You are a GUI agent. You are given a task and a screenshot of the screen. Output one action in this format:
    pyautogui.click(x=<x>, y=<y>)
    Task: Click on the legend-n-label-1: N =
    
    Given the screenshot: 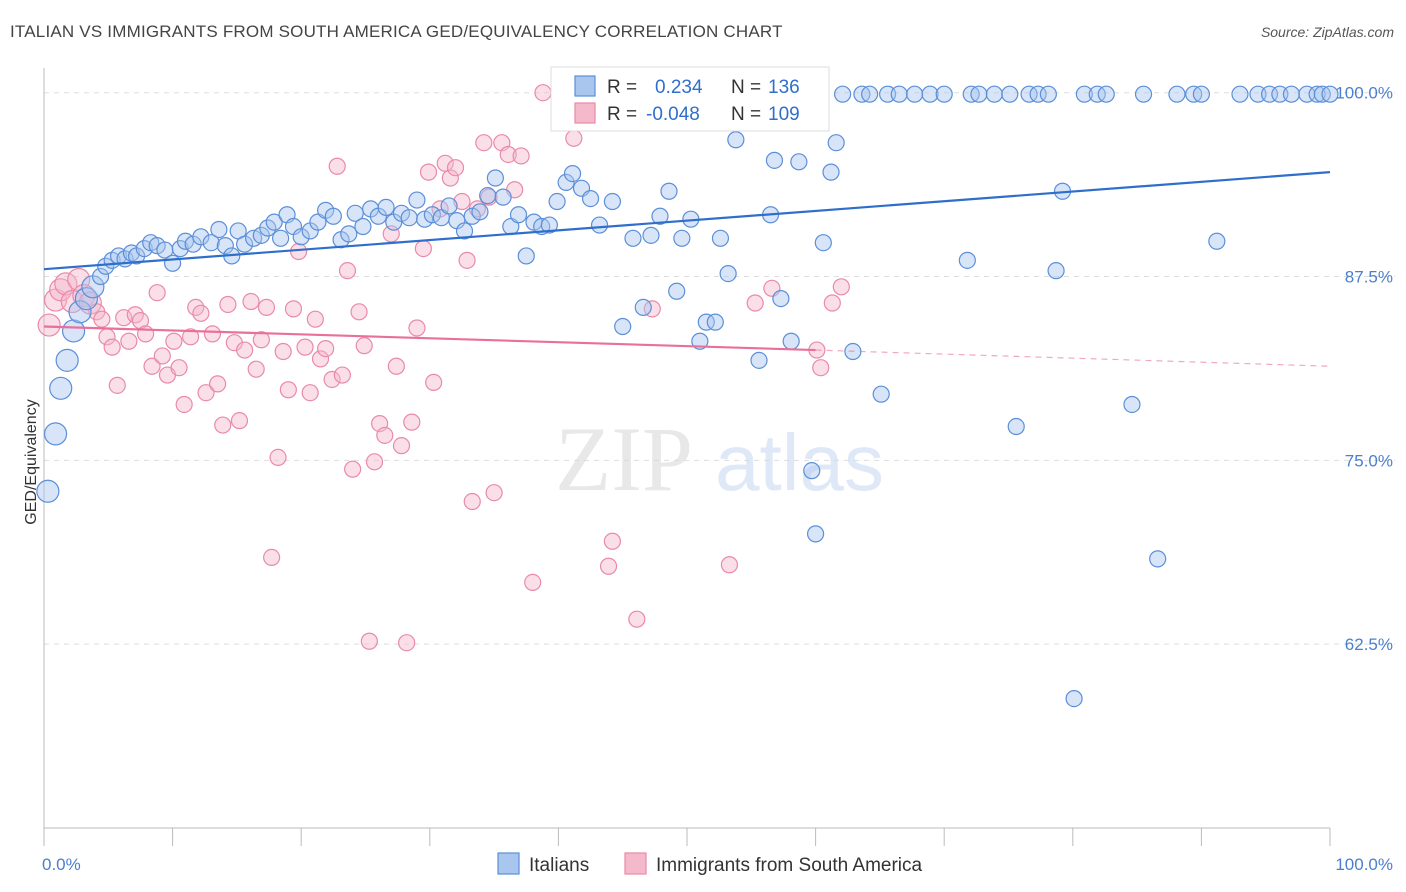 What is the action you would take?
    pyautogui.click(x=746, y=87)
    